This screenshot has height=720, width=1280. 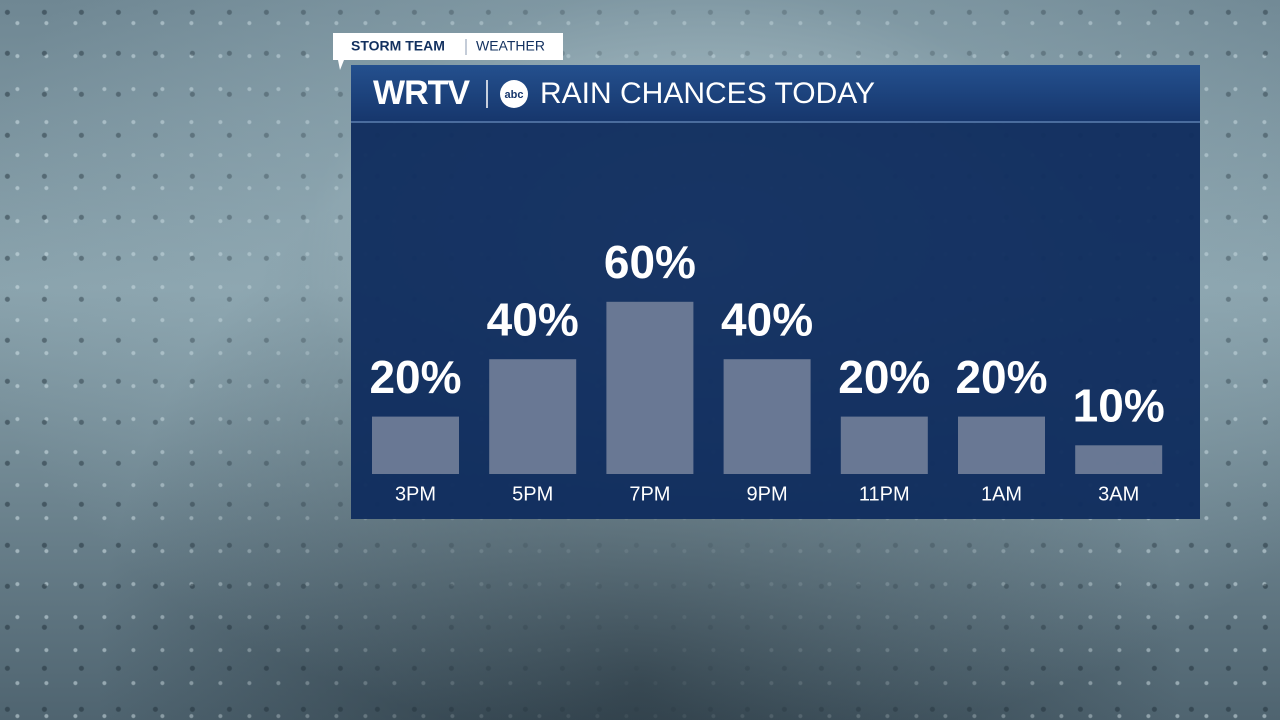 I want to click on x-tick-label: 7PM, so click(x=649, y=494).